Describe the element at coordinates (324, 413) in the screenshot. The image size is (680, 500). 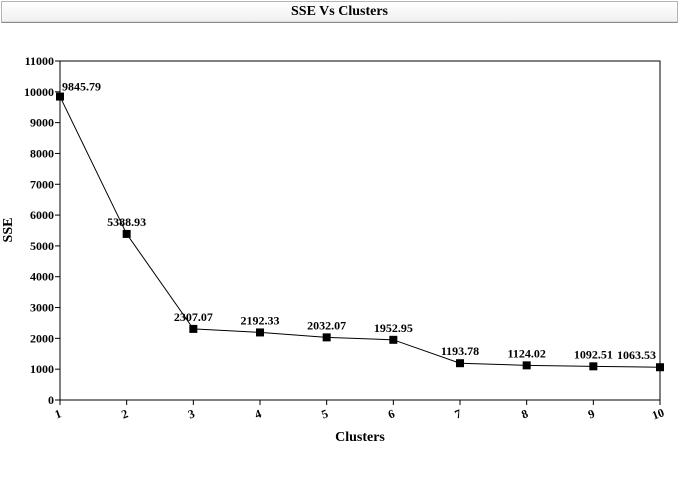
I see `x-tick-label: 5` at that location.